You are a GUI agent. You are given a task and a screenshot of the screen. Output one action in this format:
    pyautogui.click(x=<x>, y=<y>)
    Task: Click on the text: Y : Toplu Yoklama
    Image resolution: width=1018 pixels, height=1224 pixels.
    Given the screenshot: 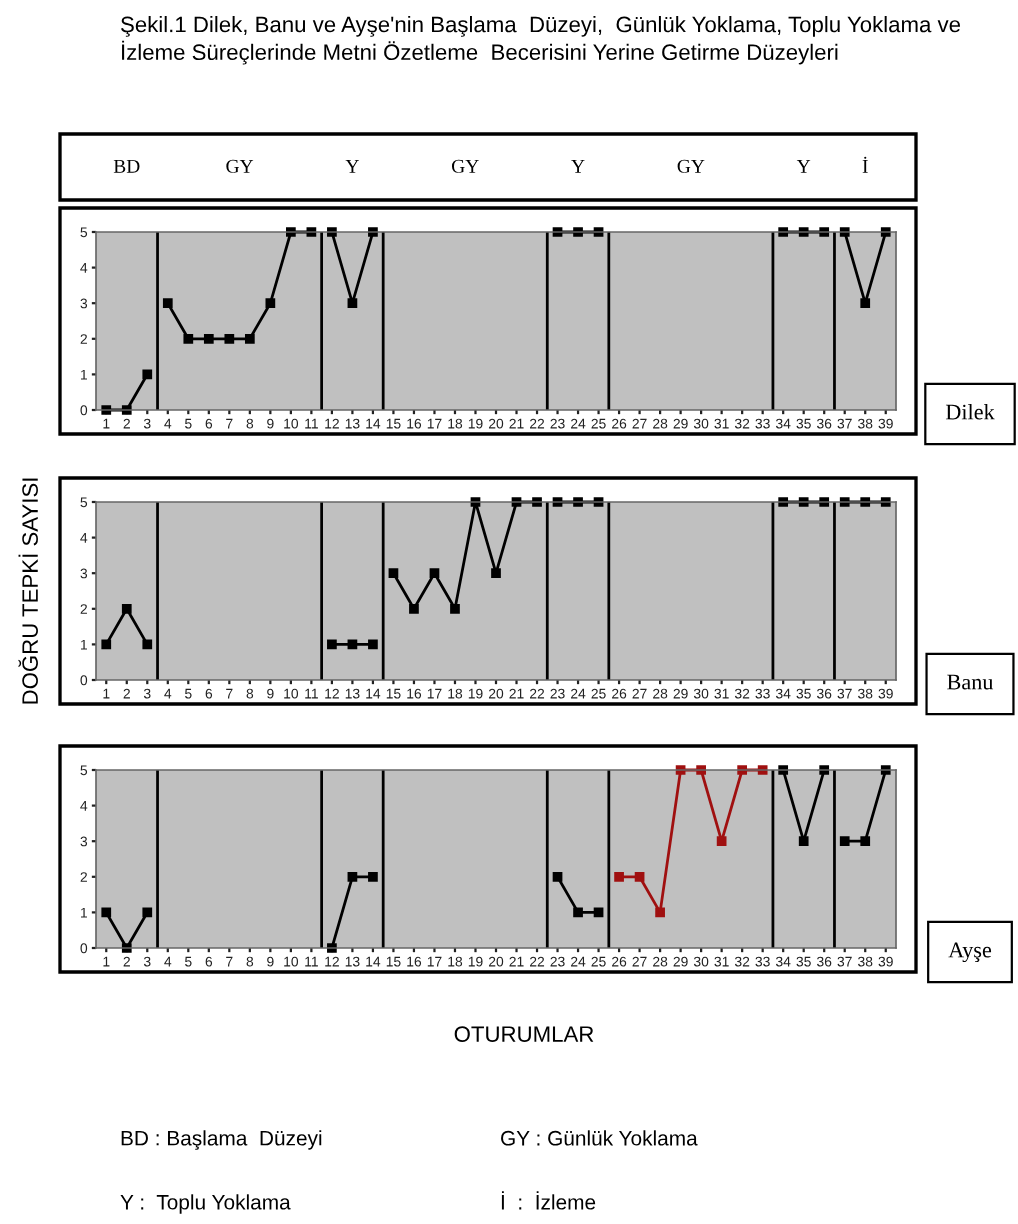 What is the action you would take?
    pyautogui.click(x=205, y=1204)
    